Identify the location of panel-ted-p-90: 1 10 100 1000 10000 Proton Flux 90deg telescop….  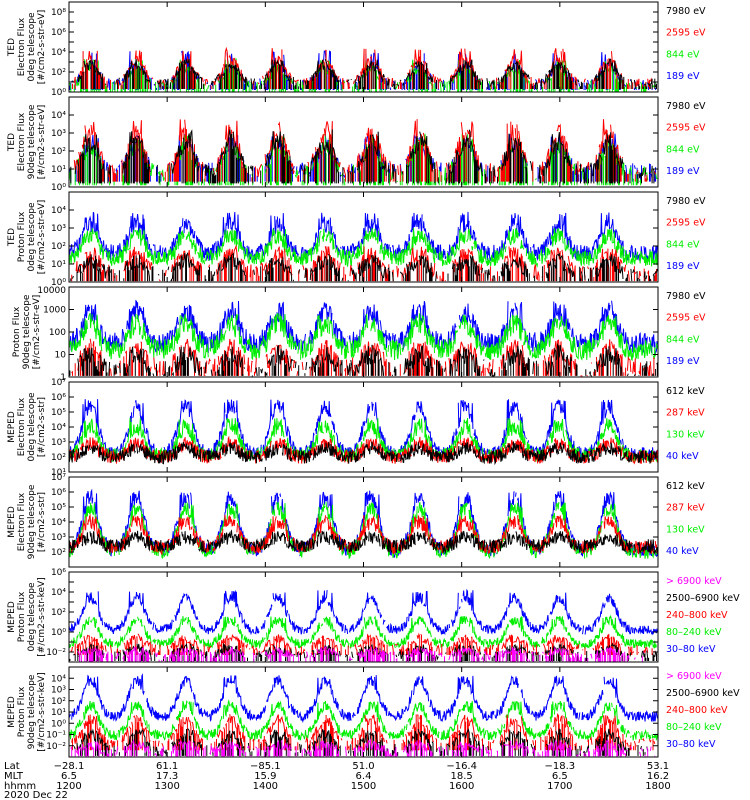
(359, 334).